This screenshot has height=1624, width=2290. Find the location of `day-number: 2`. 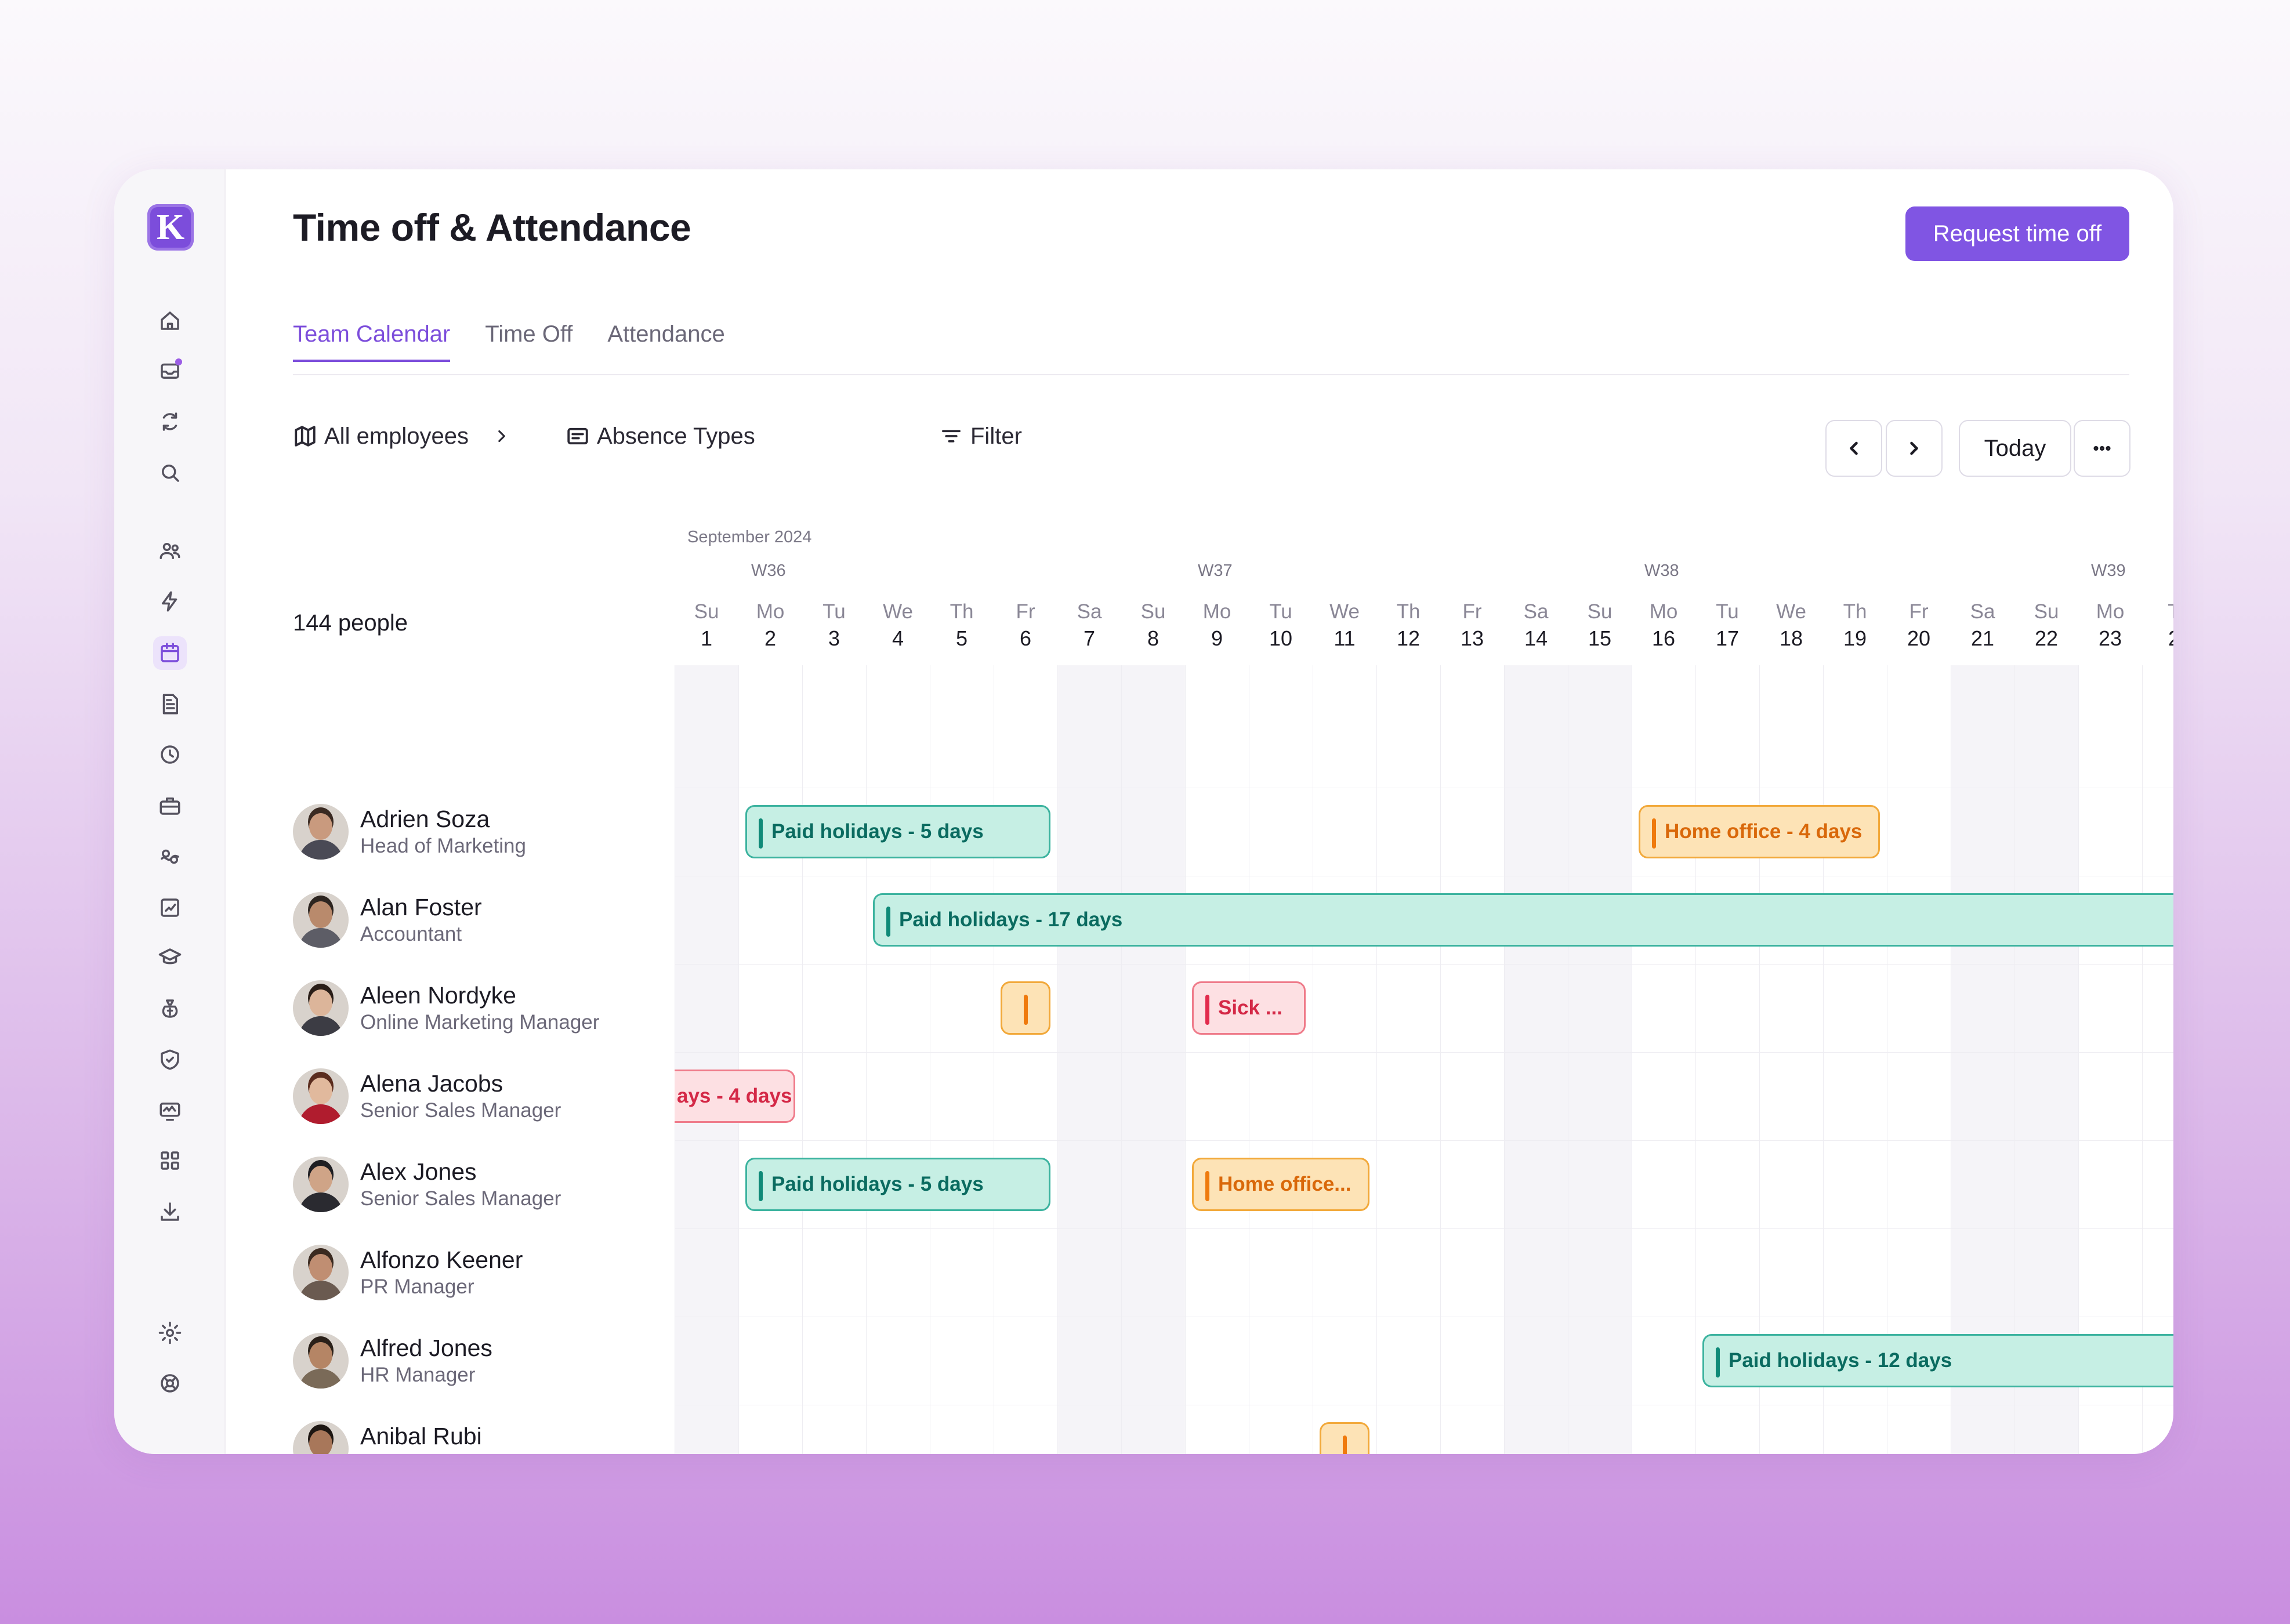

day-number: 2 is located at coordinates (771, 638).